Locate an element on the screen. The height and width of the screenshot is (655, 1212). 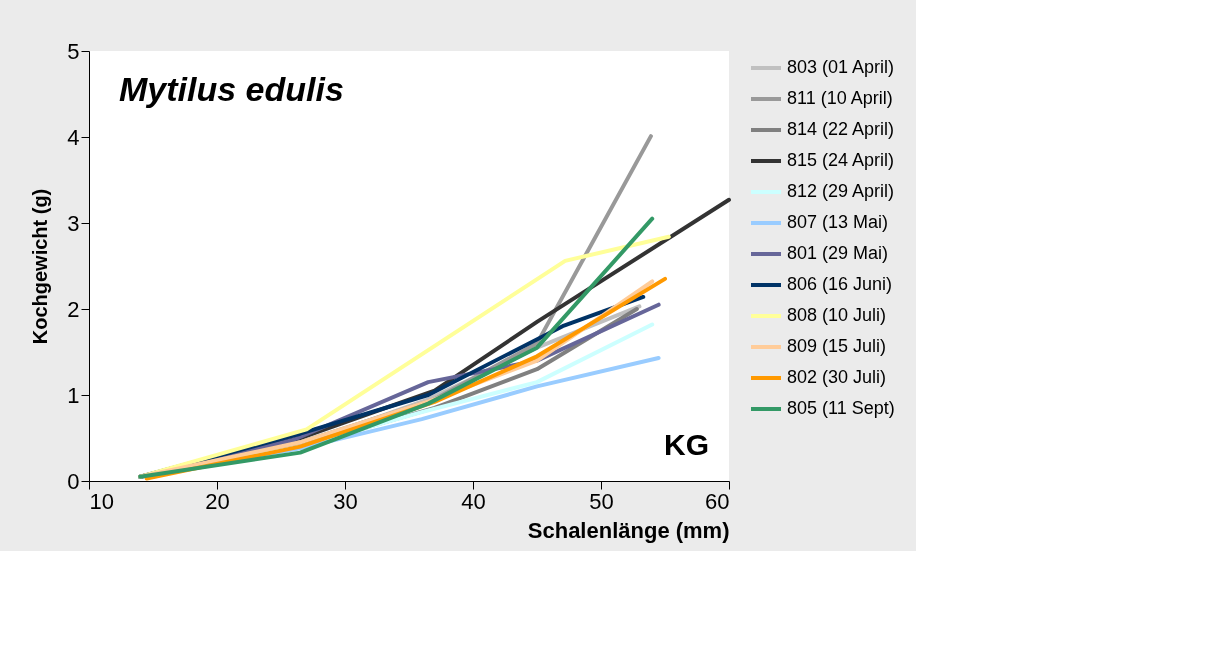
legend-label: 814 (22 April) is located at coordinates (841, 129).